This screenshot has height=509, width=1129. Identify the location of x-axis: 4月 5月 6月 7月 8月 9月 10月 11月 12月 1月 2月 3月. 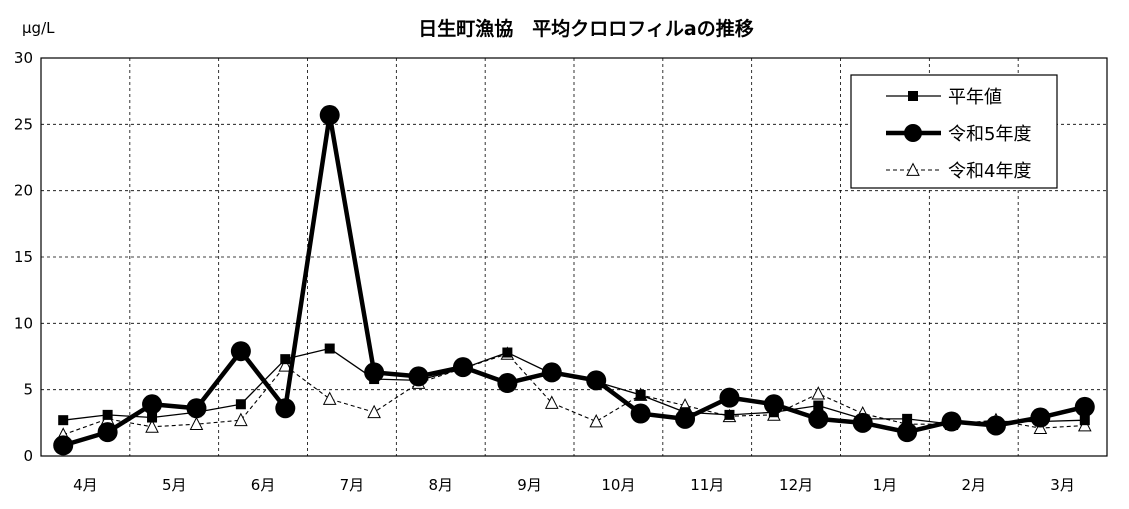
(574, 485).